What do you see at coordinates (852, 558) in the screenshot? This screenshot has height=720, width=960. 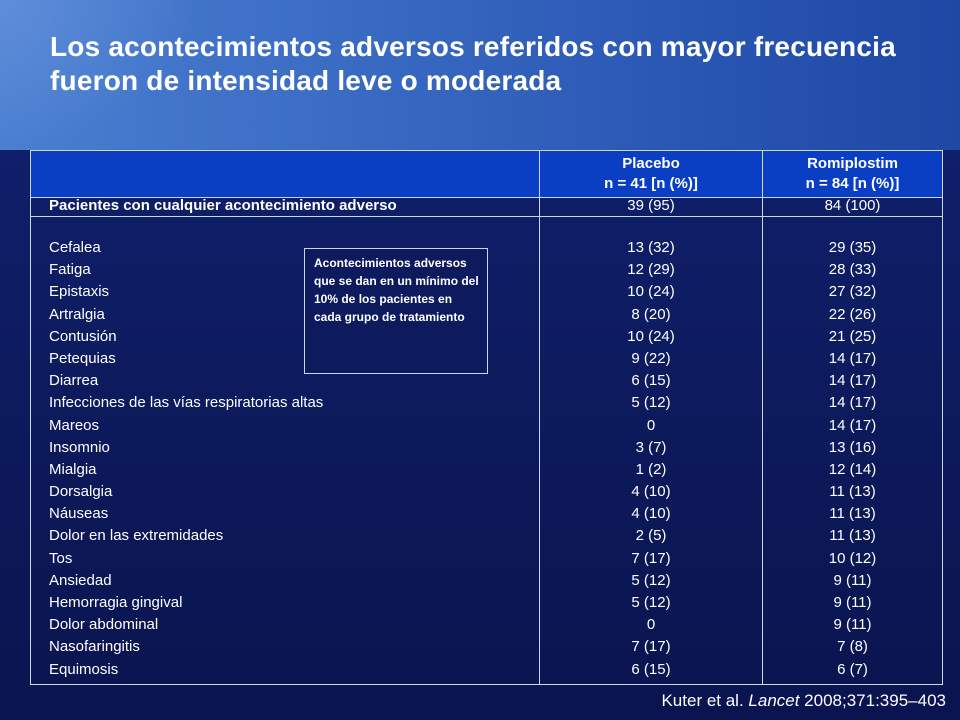 I see `romiplostim-value-cell: 10 (12)` at bounding box center [852, 558].